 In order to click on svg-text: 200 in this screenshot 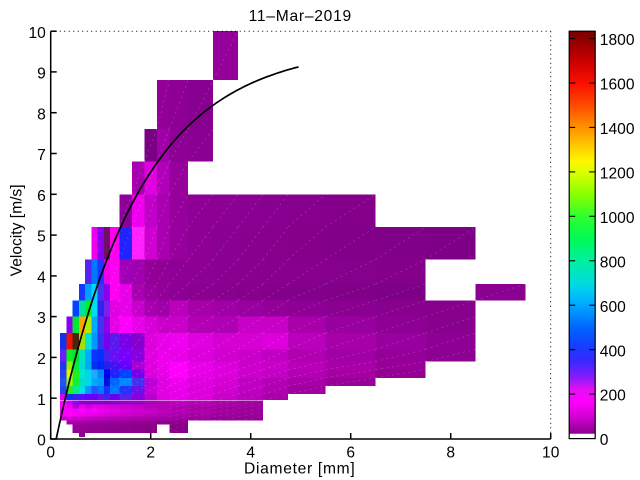, I will do `click(613, 396)`.